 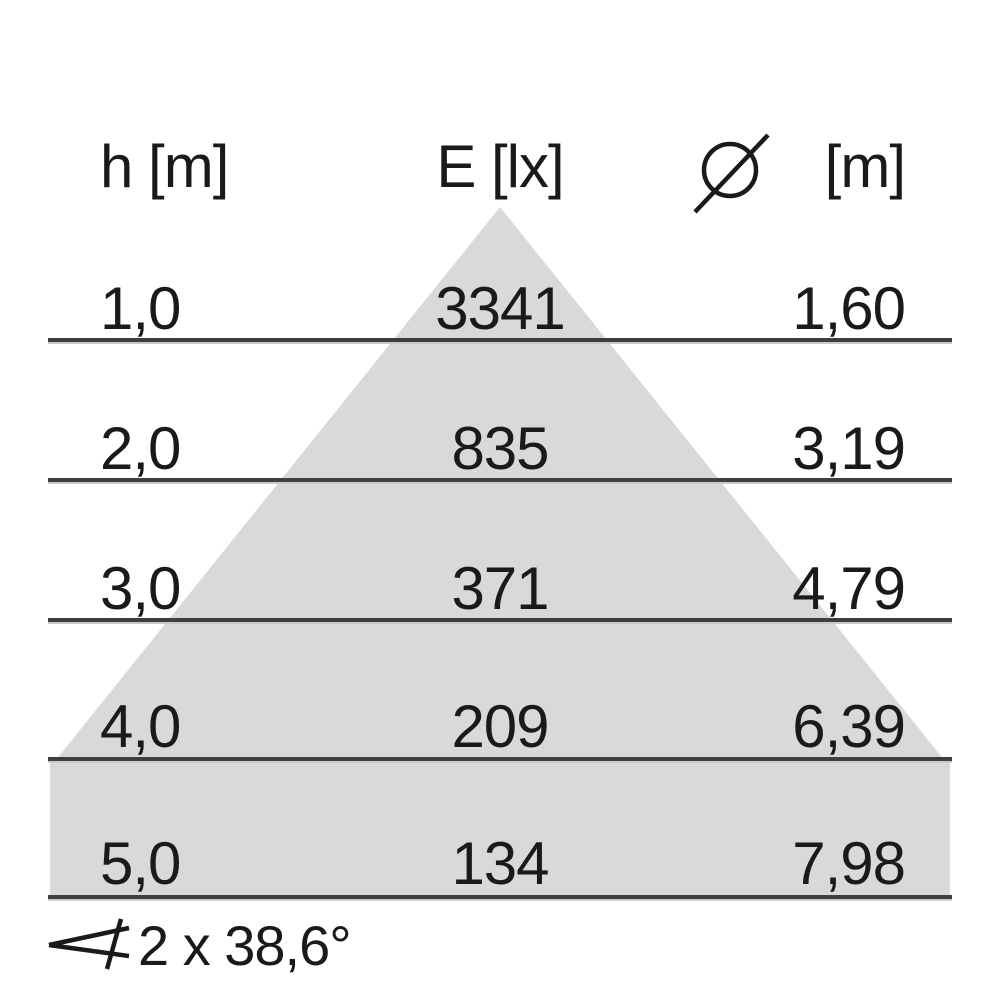 What do you see at coordinates (849, 726) in the screenshot?
I see `diameter-value: 6,39` at bounding box center [849, 726].